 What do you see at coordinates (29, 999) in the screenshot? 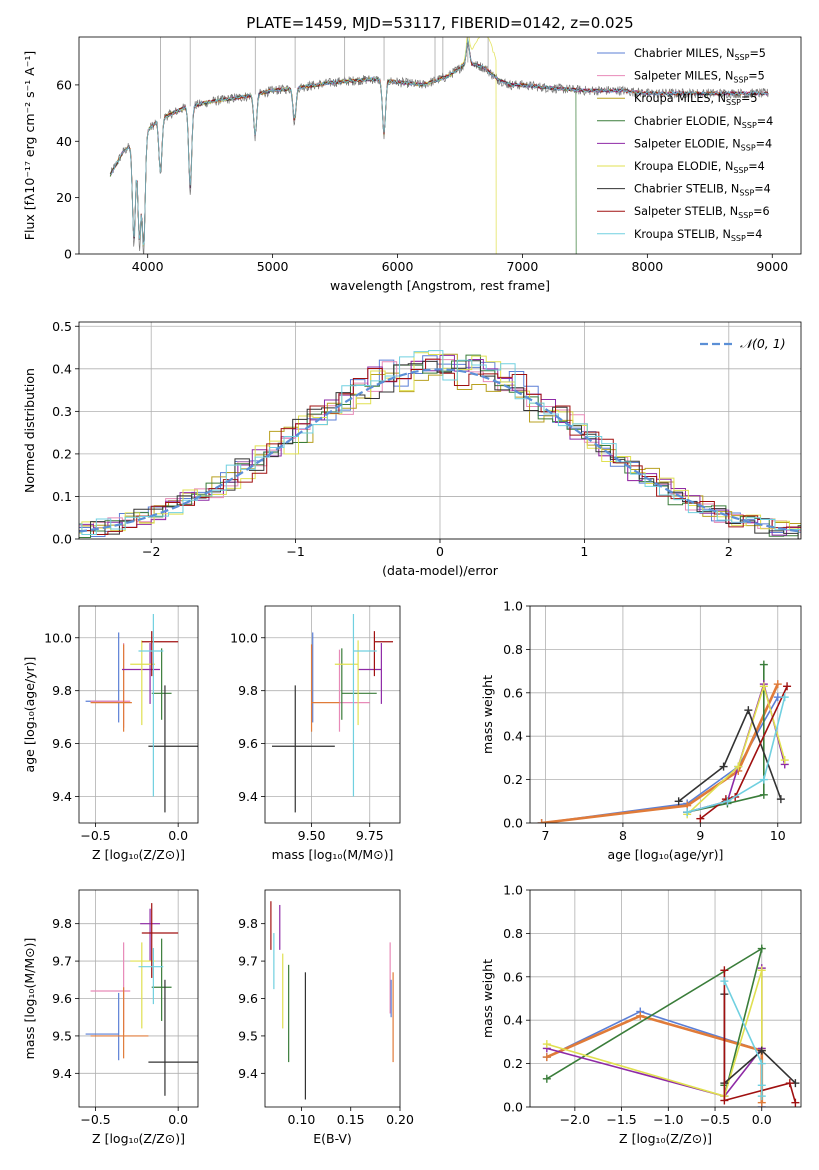
I see `y-axis-label: mass [log₁₀(M/M⊙)]` at bounding box center [29, 999].